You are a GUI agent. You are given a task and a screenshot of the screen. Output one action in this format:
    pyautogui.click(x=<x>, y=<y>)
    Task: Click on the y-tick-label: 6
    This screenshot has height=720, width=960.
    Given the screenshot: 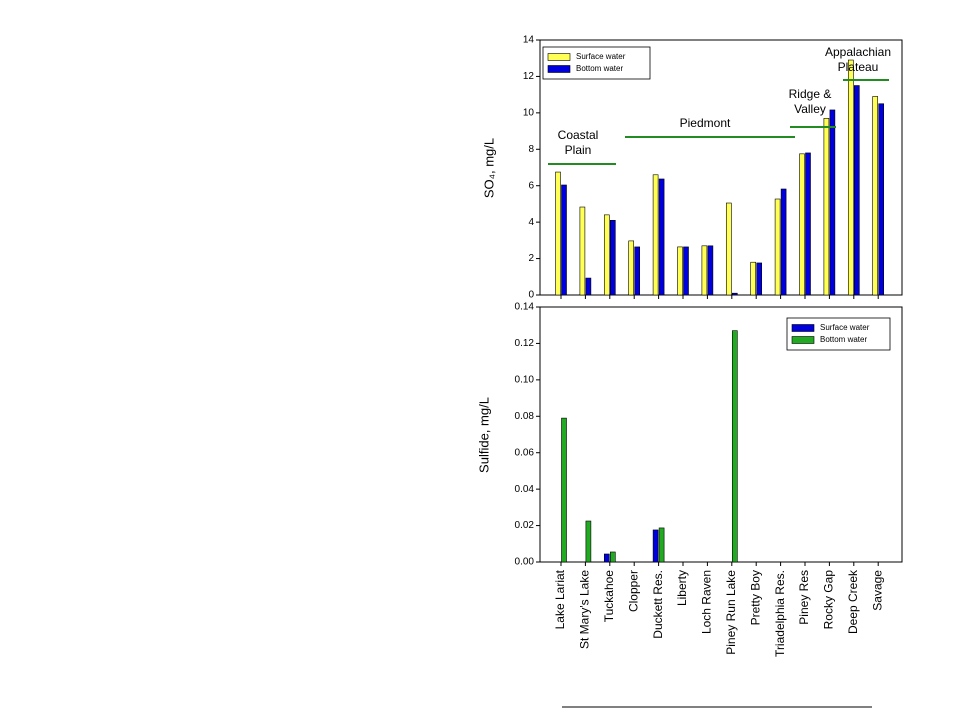 What is the action you would take?
    pyautogui.click(x=531, y=185)
    